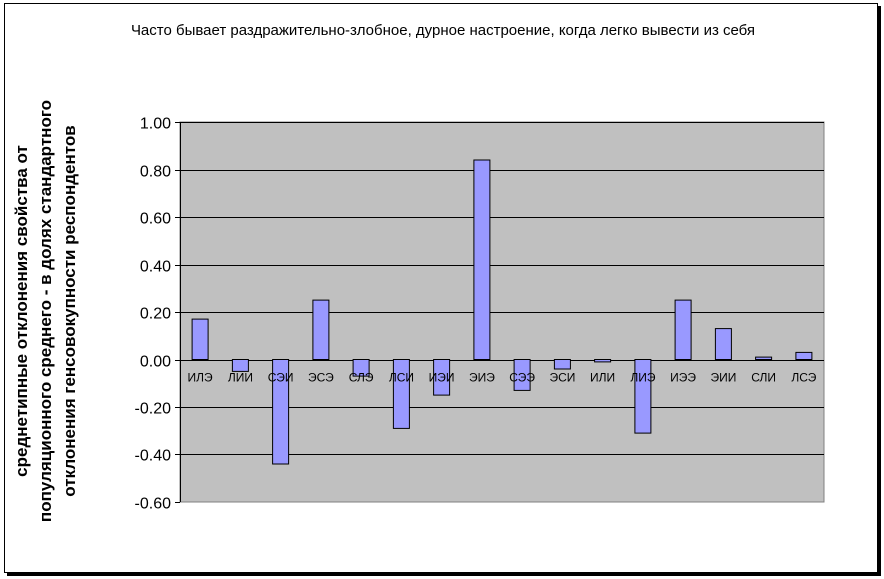  I want to click on y-tick-label: 0.80, so click(155, 172).